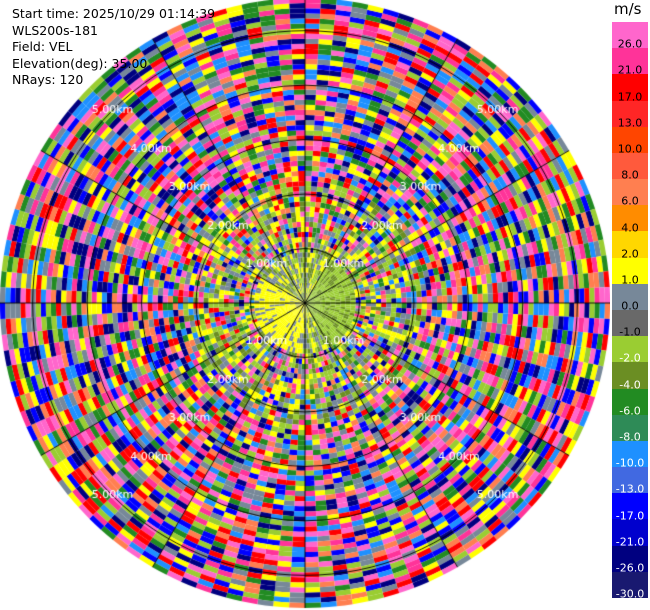 This screenshot has width=650, height=610. What do you see at coordinates (628, 9) in the screenshot?
I see `legend-unit: m/s` at bounding box center [628, 9].